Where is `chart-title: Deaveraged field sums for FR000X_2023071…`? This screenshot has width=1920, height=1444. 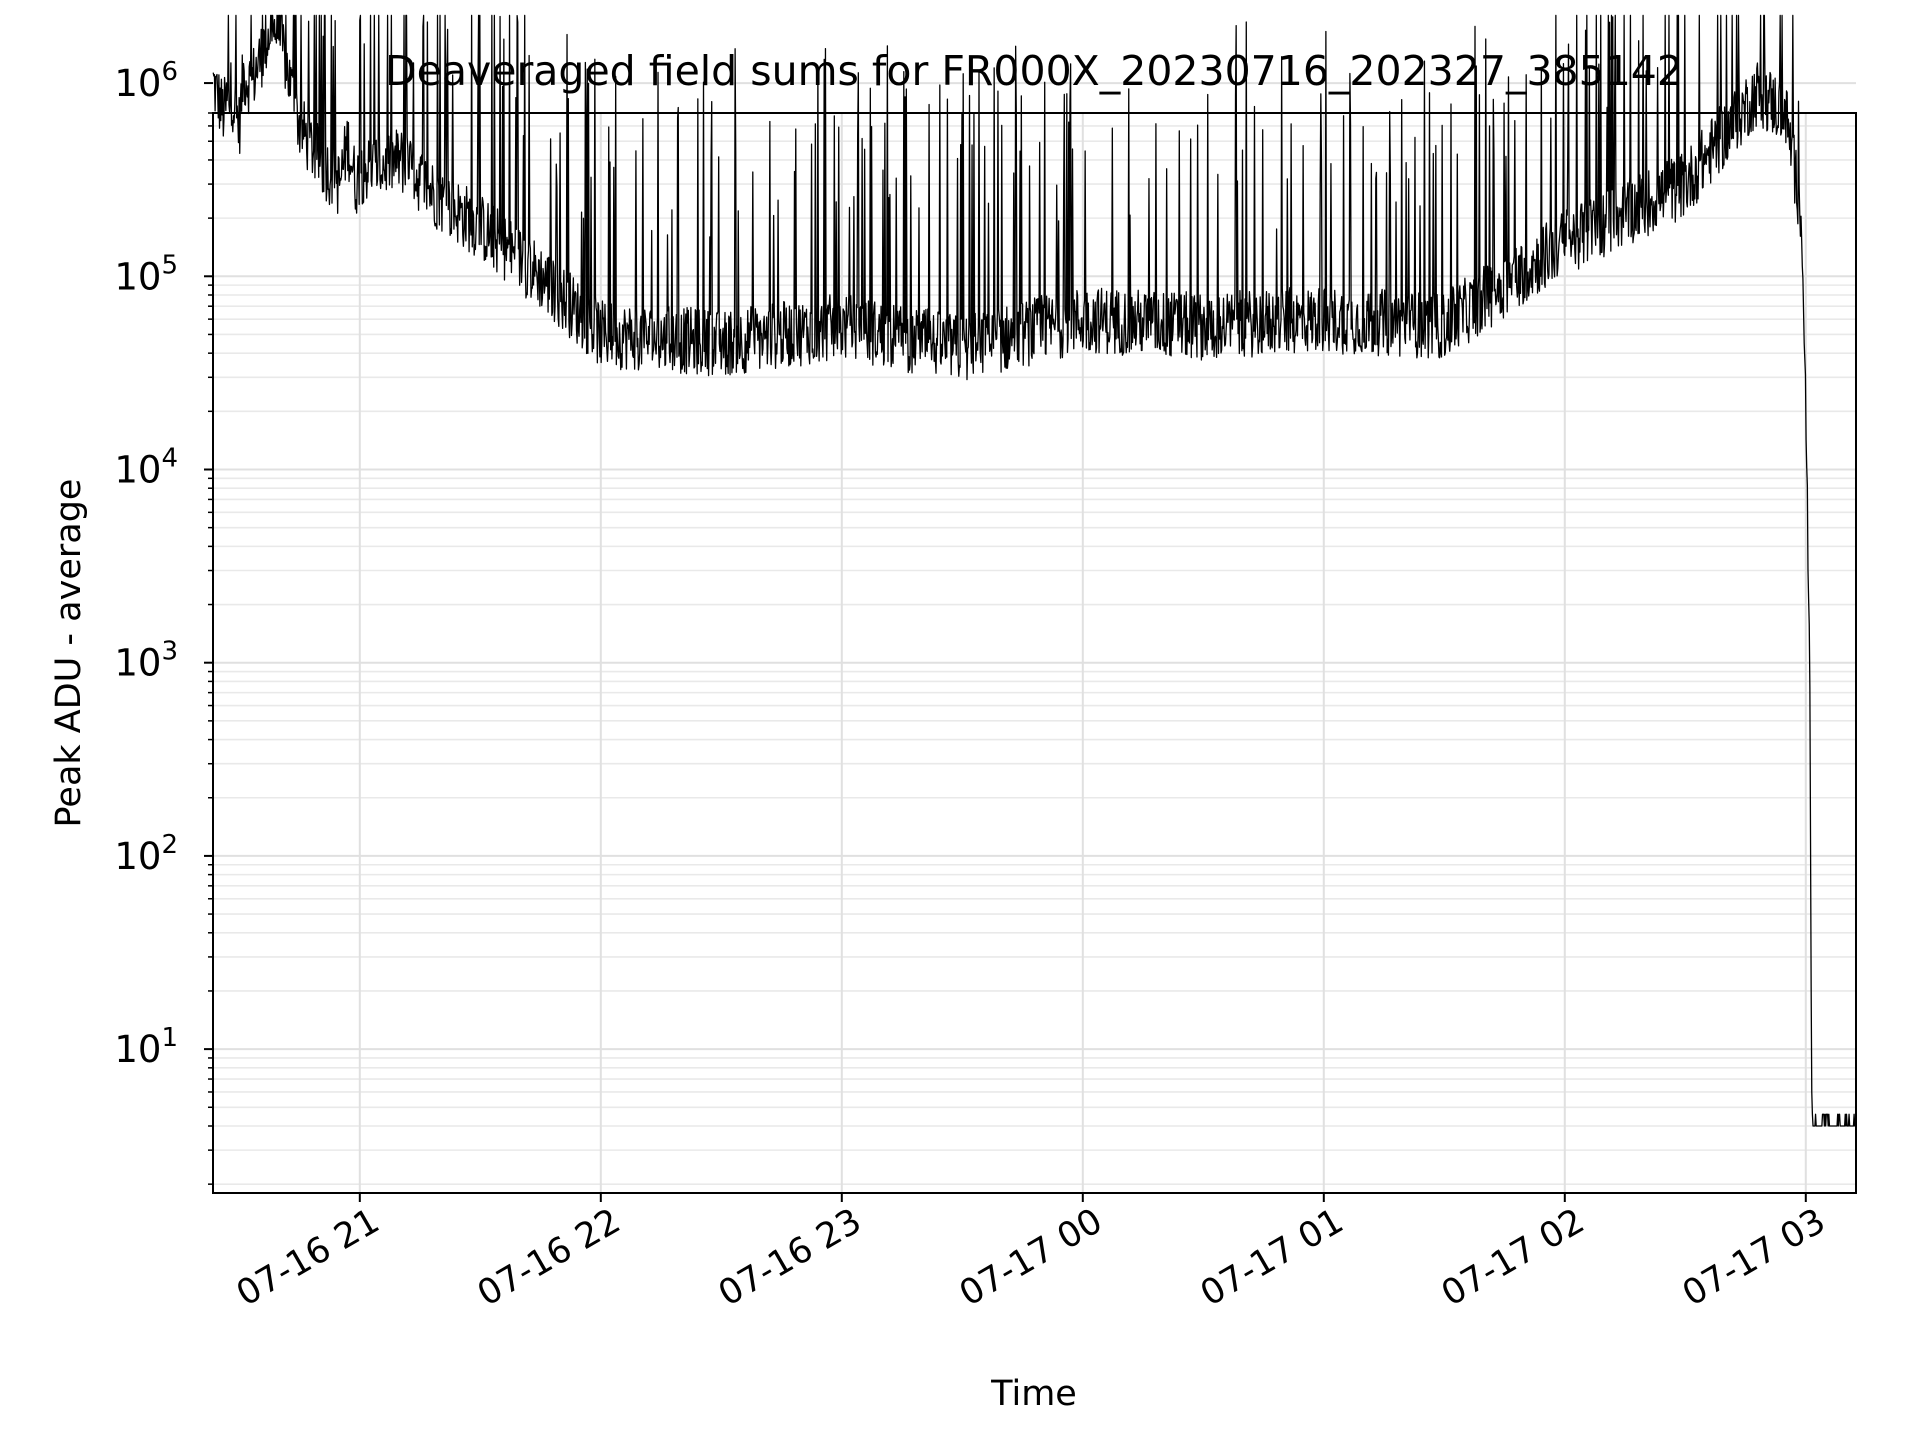 chart-title: Deaveraged field sums for FR000X_2023071… is located at coordinates (1034, 71).